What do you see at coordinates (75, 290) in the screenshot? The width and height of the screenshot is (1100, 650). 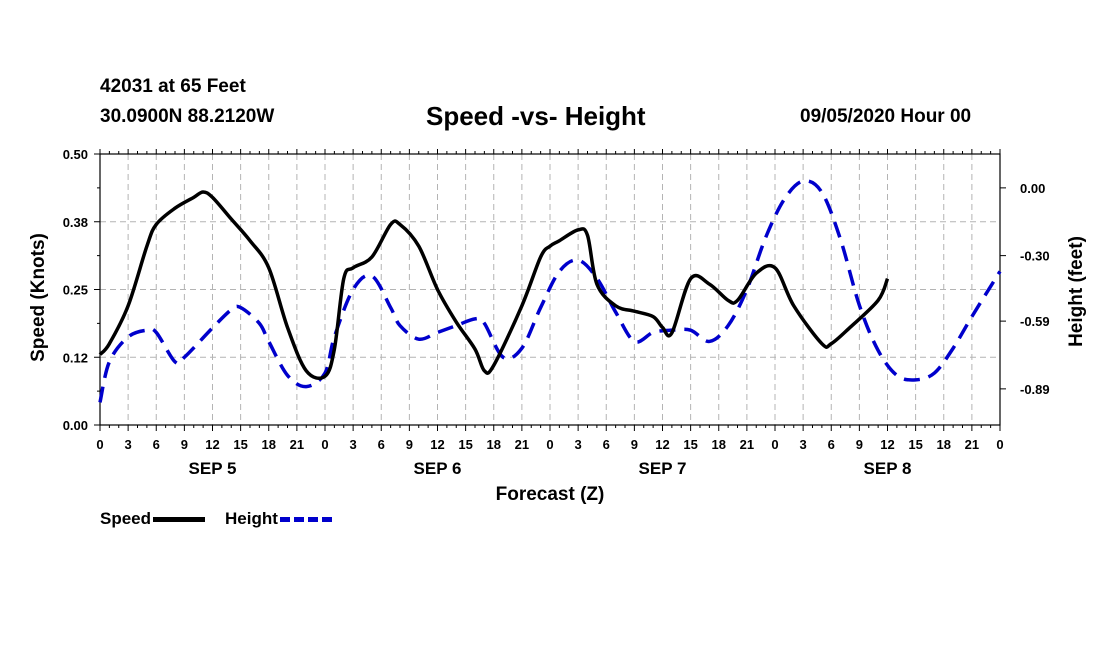 I see `left-axis-tick-label: 0.25` at bounding box center [75, 290].